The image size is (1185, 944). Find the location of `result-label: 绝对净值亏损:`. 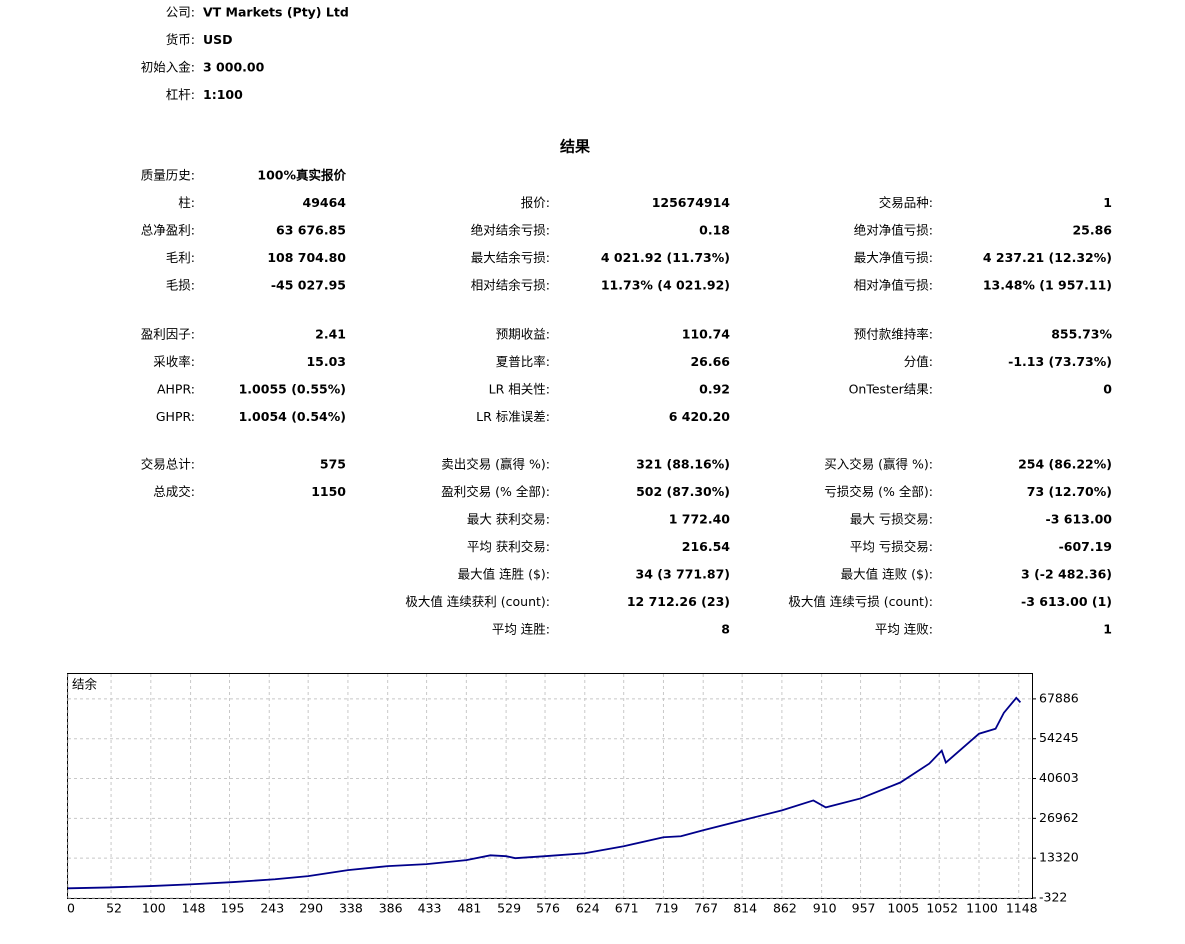

result-label: 绝对净值亏损: is located at coordinates (893, 230).